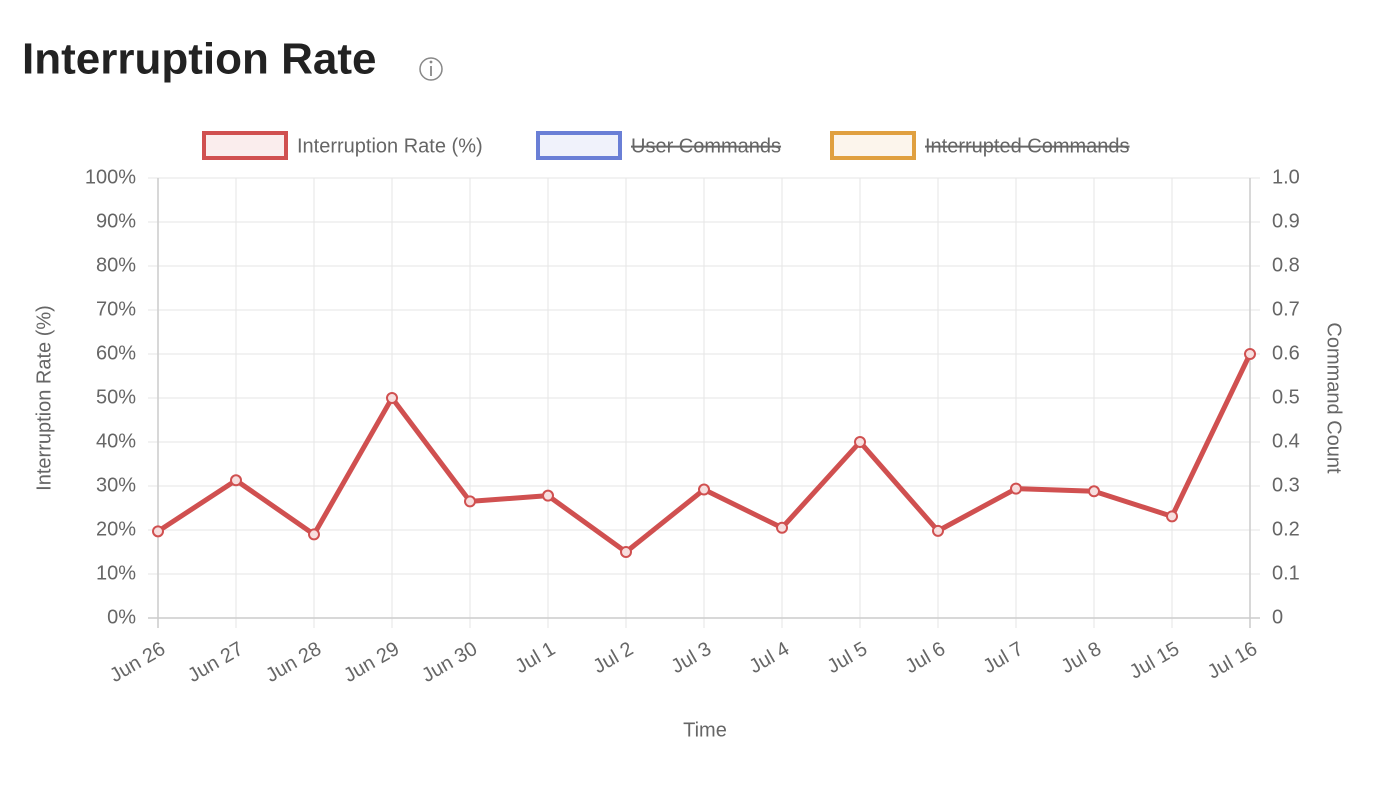  What do you see at coordinates (1154, 661) in the screenshot?
I see `x-tick-label: Jul 15` at bounding box center [1154, 661].